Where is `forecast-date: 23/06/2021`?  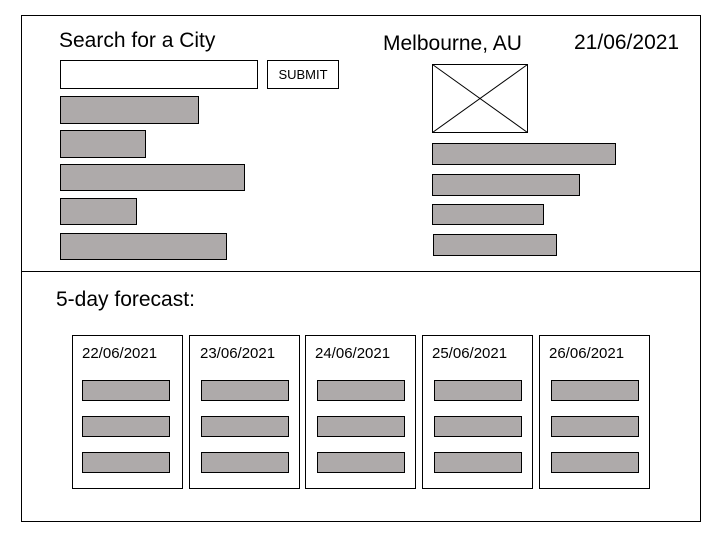
forecast-date: 23/06/2021 is located at coordinates (238, 353).